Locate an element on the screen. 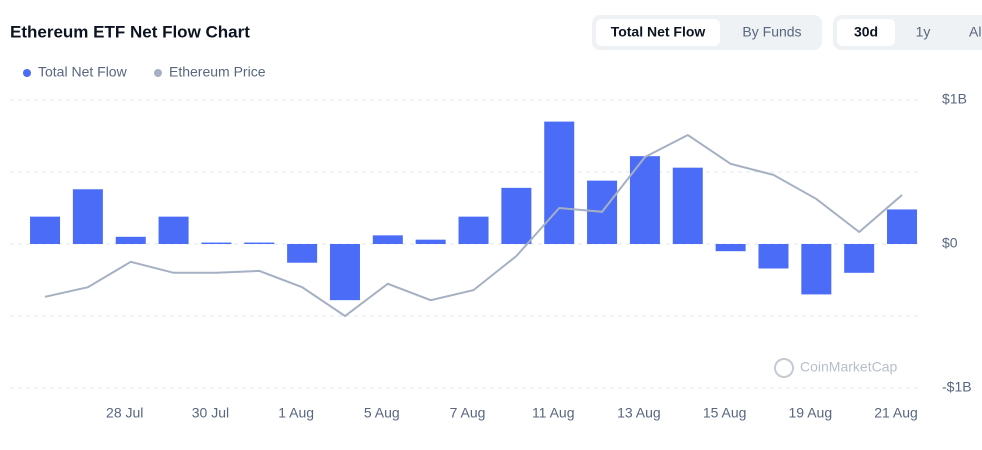  range-button: 30d is located at coordinates (866, 32).